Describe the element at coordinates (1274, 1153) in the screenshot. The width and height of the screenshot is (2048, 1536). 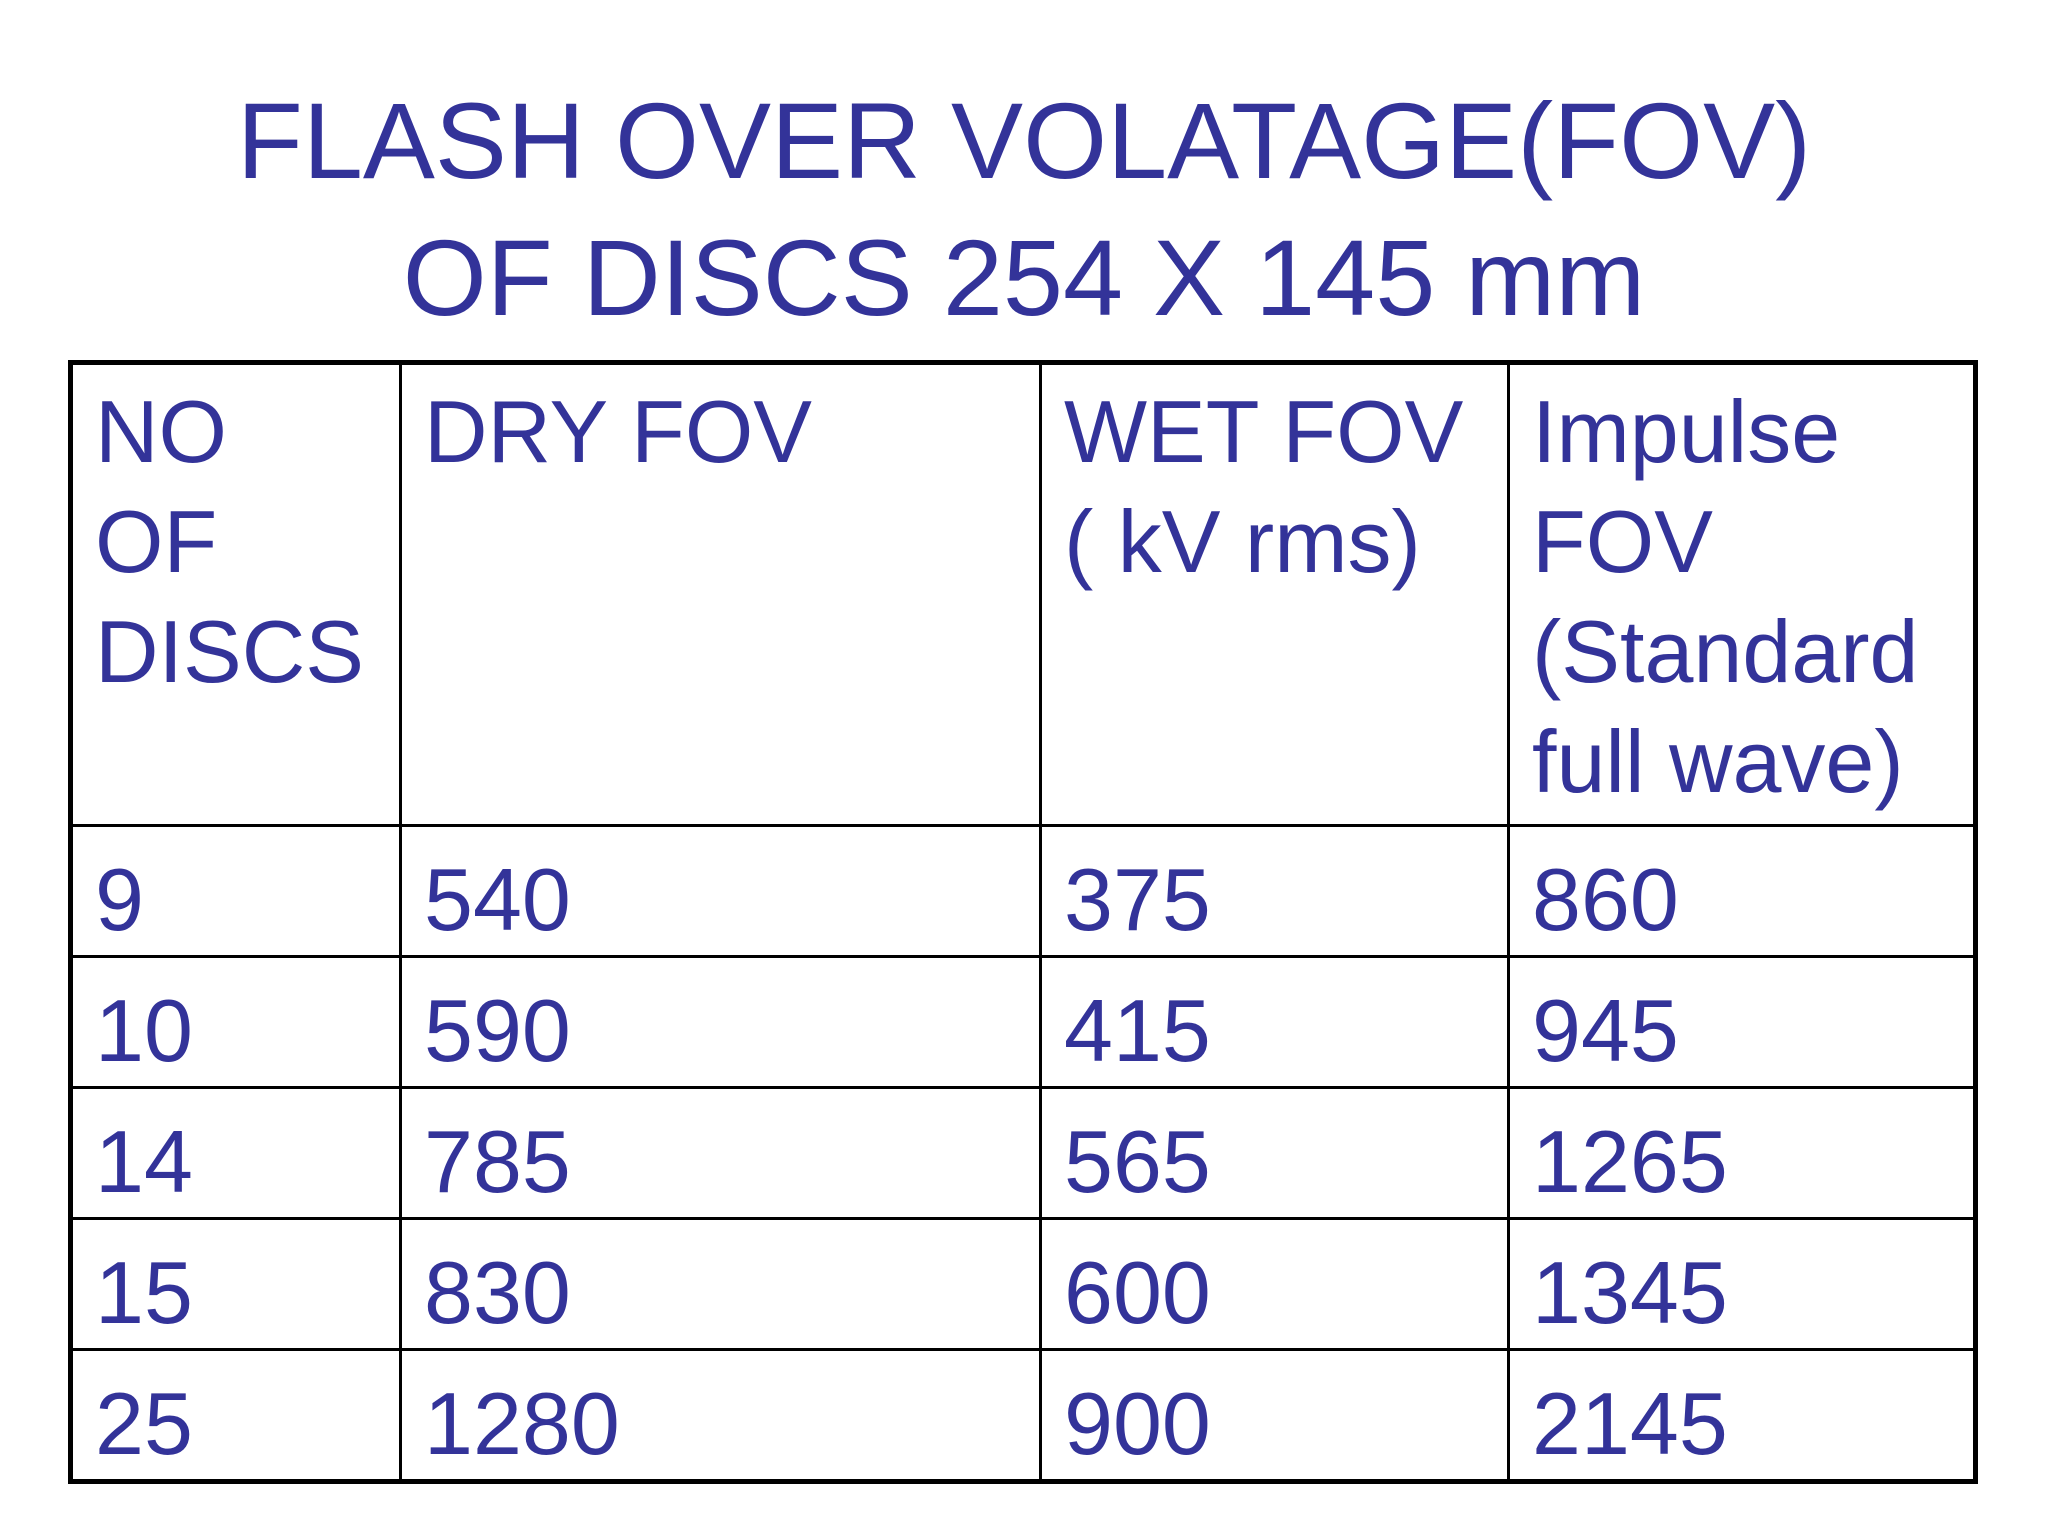
I see `cell-wet-fov: 565` at that location.